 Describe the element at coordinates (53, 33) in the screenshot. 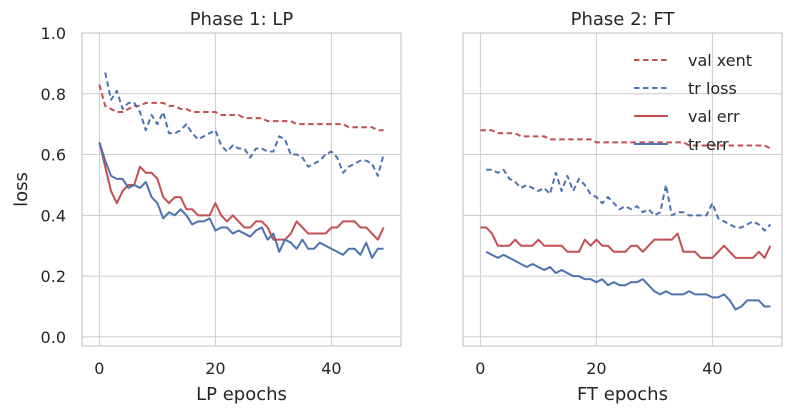

I see `y-tick-label: 1.0` at that location.